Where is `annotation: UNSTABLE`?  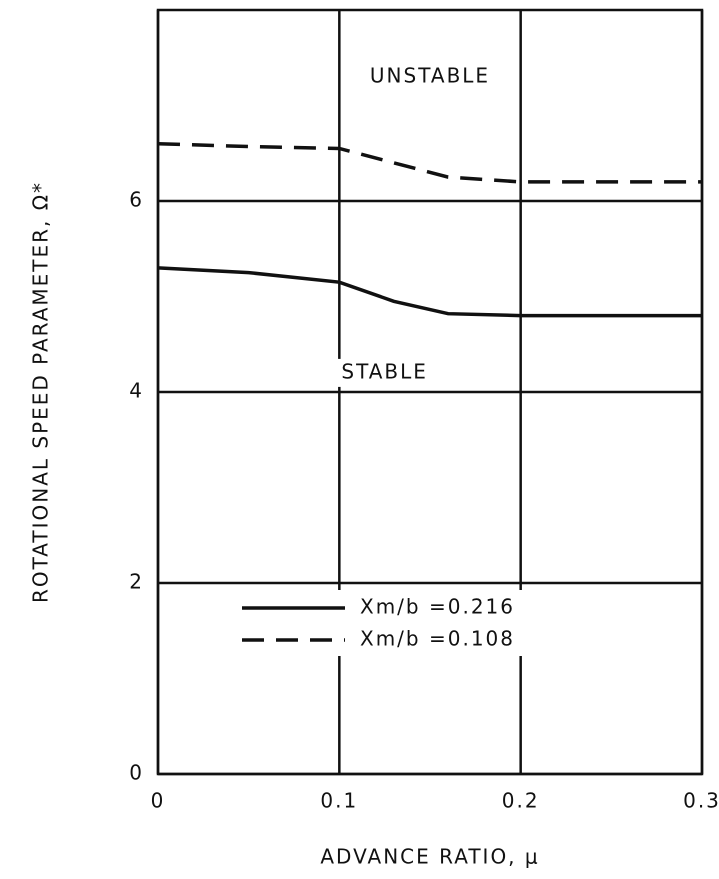
annotation: UNSTABLE is located at coordinates (430, 75).